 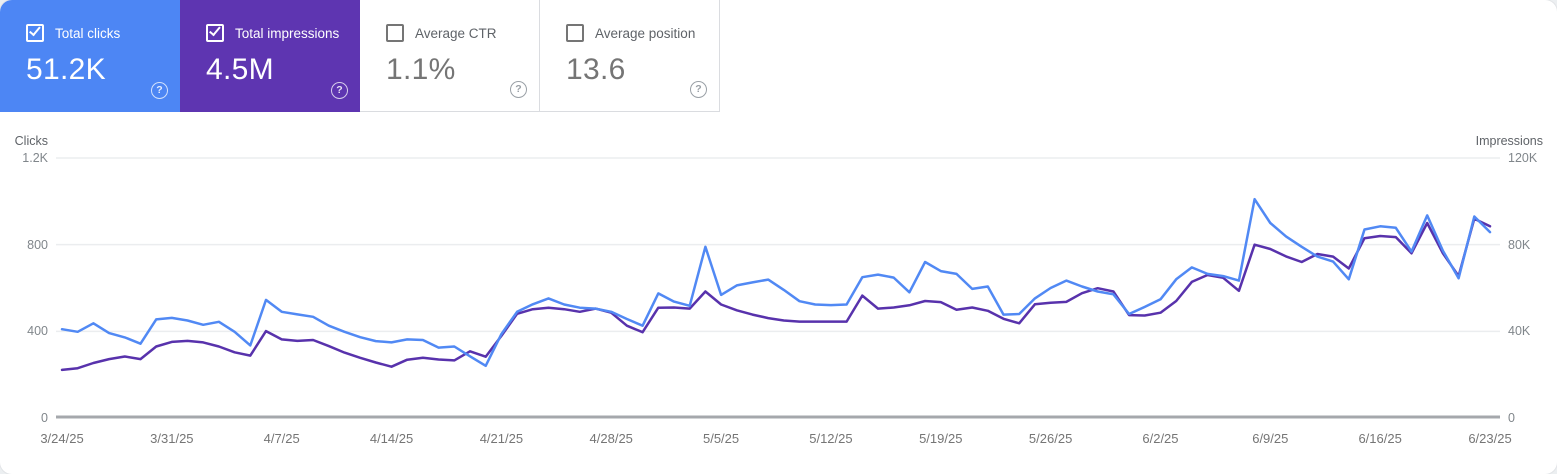 What do you see at coordinates (391, 438) in the screenshot?
I see `date-label: 4/14/25` at bounding box center [391, 438].